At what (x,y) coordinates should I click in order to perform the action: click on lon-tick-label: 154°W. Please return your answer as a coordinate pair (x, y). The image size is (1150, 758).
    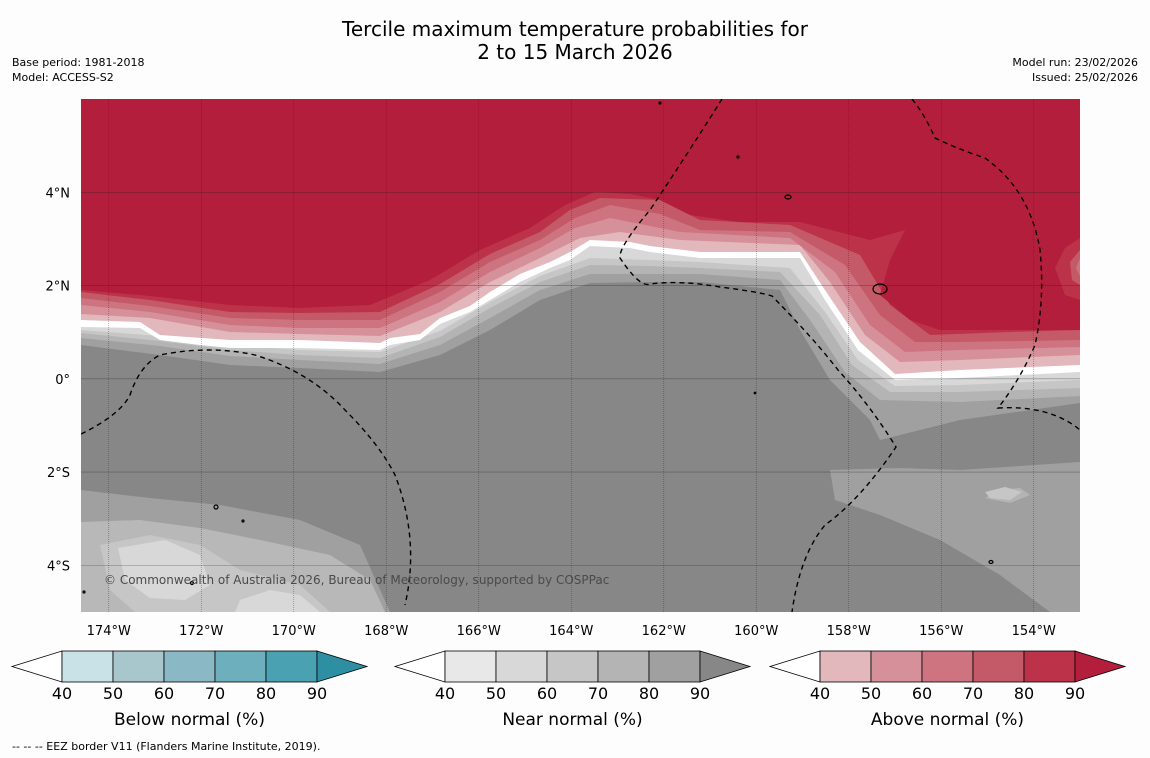
    Looking at the image, I should click on (1034, 631).